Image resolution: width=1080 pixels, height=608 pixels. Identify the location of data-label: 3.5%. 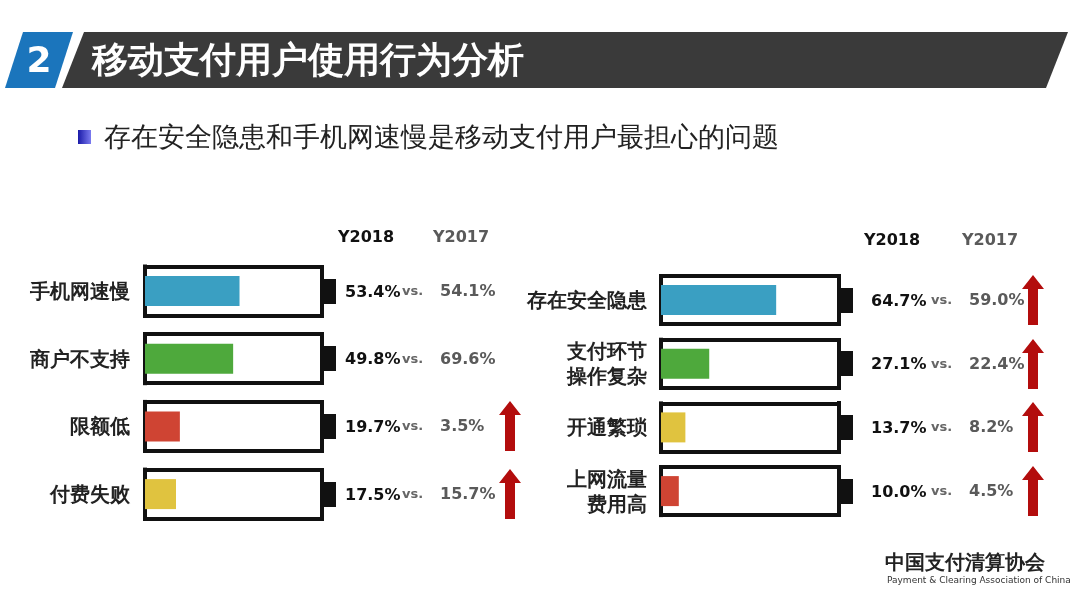
(462, 426).